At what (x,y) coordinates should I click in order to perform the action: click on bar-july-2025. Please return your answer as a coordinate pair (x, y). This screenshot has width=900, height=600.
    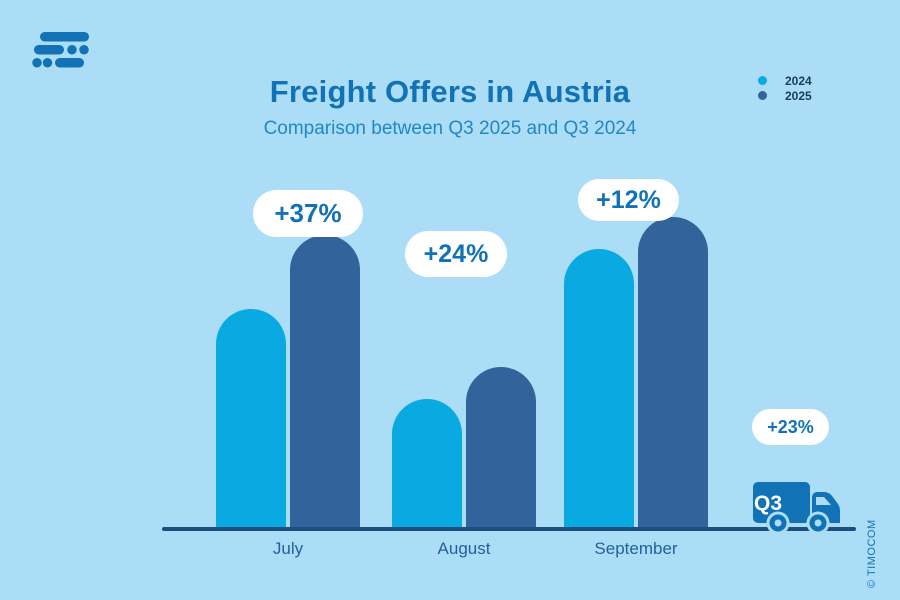
    Looking at the image, I should click on (325, 381).